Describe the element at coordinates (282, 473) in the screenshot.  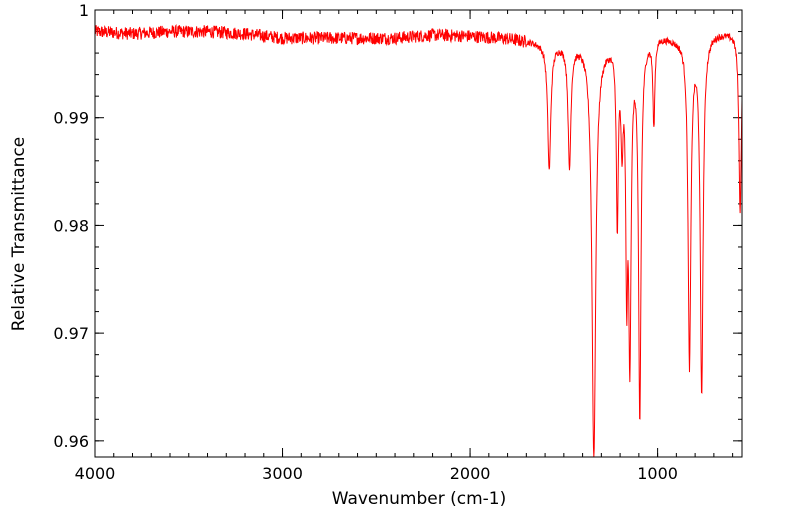
I see `x-tick-label: 3000` at that location.